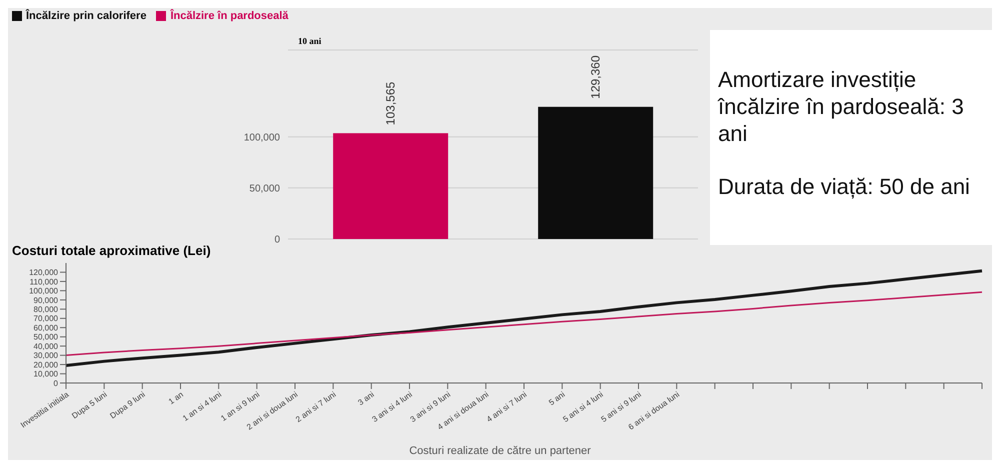  Describe the element at coordinates (46, 365) in the screenshot. I see `y-tick-label: 20,000` at that location.